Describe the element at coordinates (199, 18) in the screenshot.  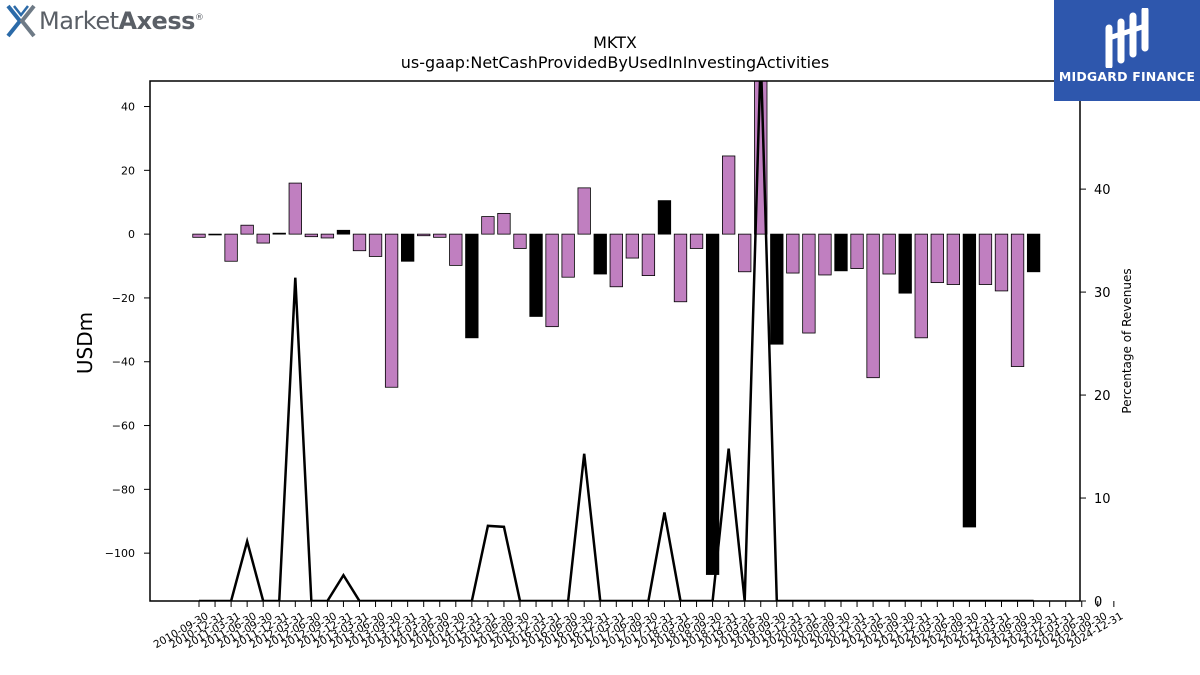
I see `brand-registered-mark: ®` at that location.